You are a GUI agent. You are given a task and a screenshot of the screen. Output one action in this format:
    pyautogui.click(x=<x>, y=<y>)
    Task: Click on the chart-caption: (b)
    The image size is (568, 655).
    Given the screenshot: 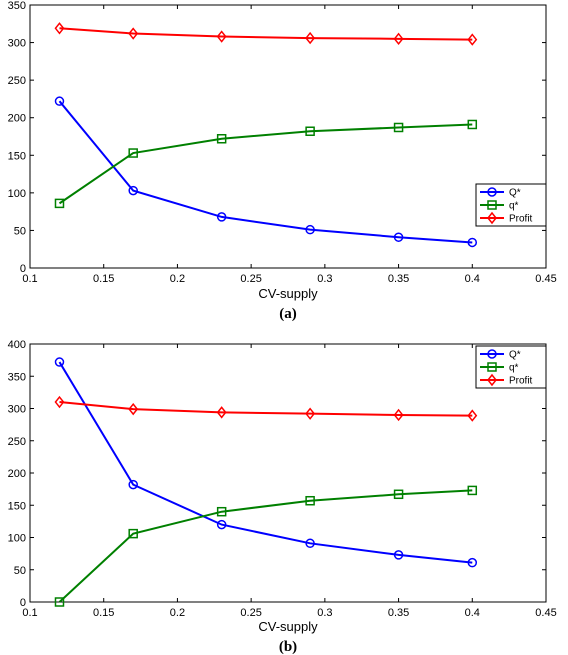 What is the action you would take?
    pyautogui.click(x=288, y=647)
    